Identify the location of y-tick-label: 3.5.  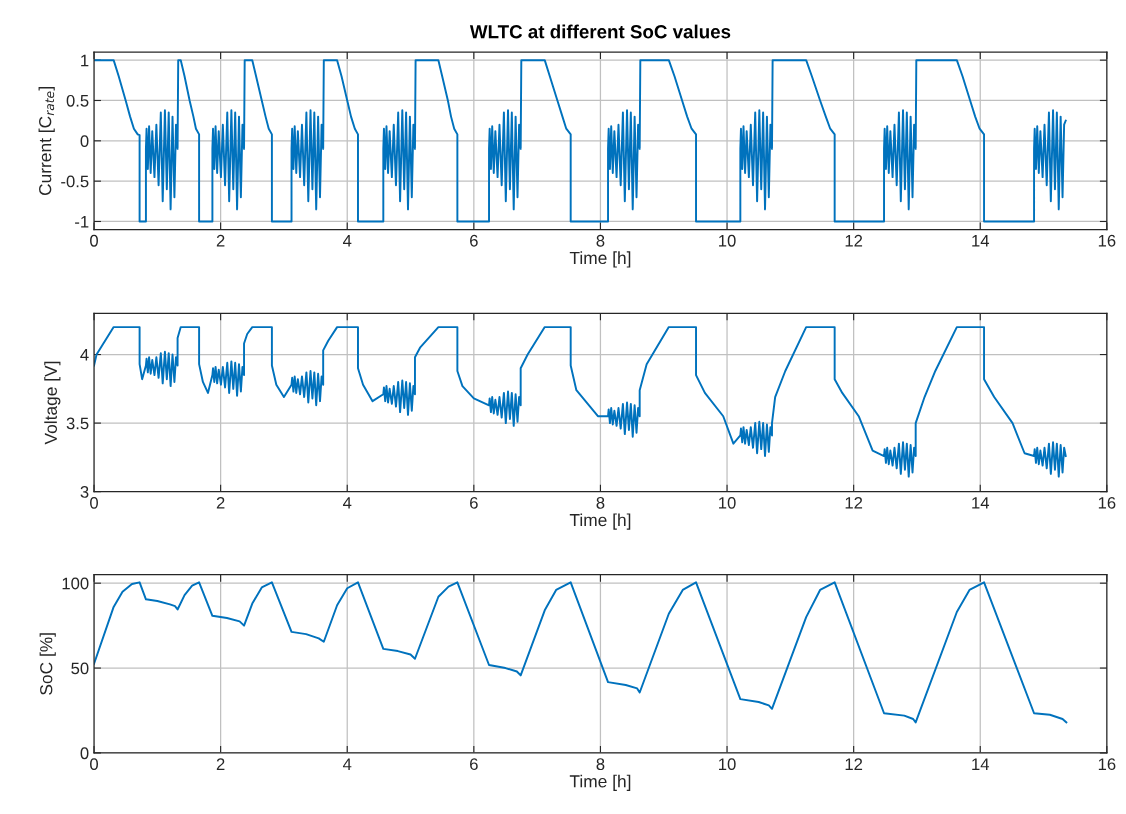
(77, 423).